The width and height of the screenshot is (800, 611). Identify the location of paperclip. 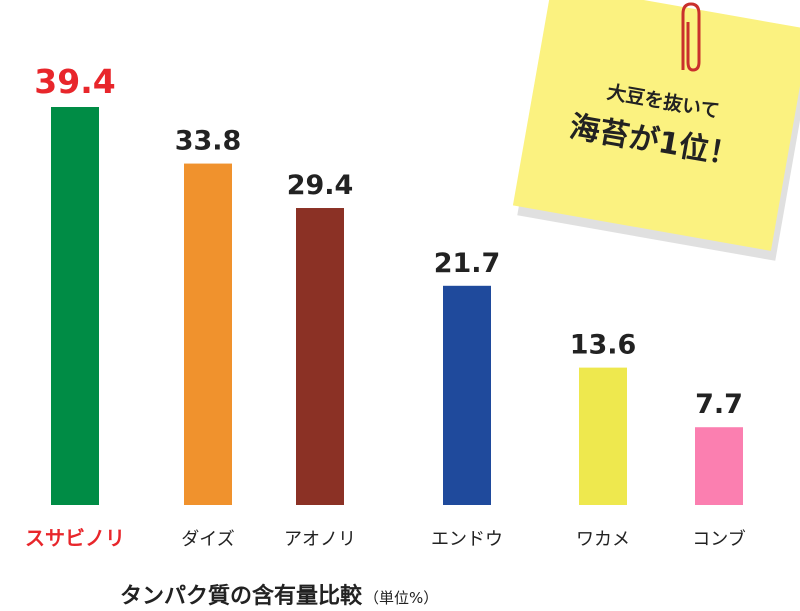
(691, 37).